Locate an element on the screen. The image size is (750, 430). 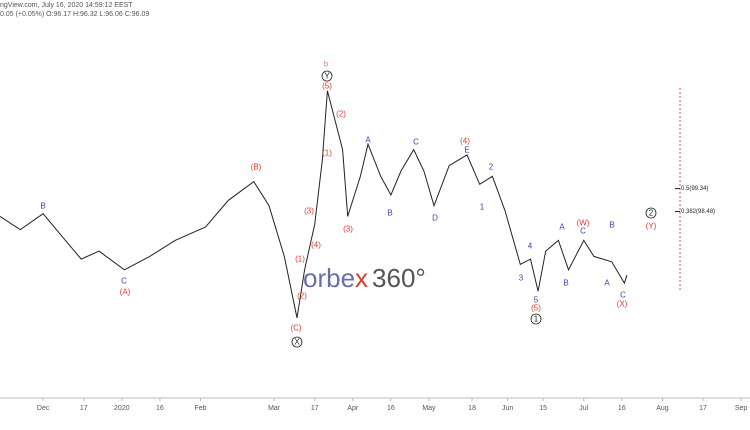
wave-label: (X) is located at coordinates (622, 304).